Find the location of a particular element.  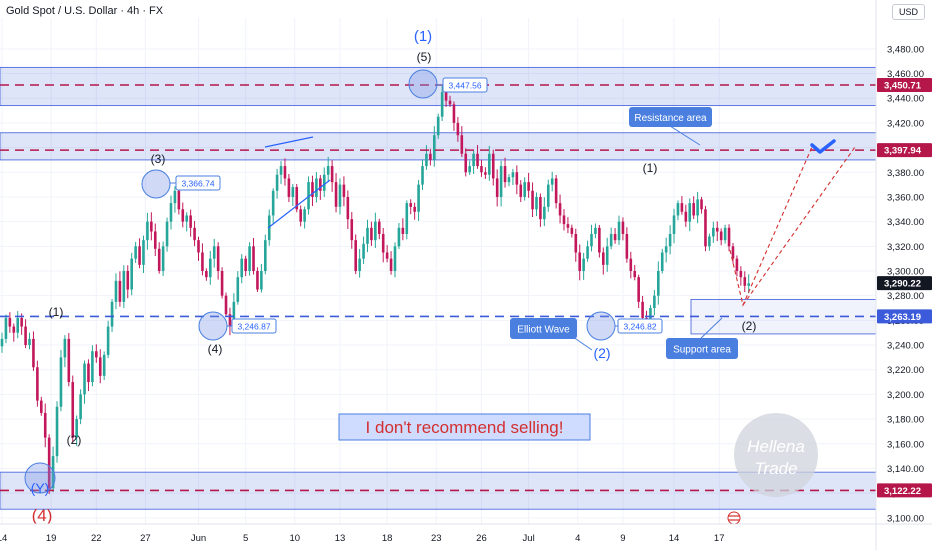

support-callout-box is located at coordinates (702, 348).